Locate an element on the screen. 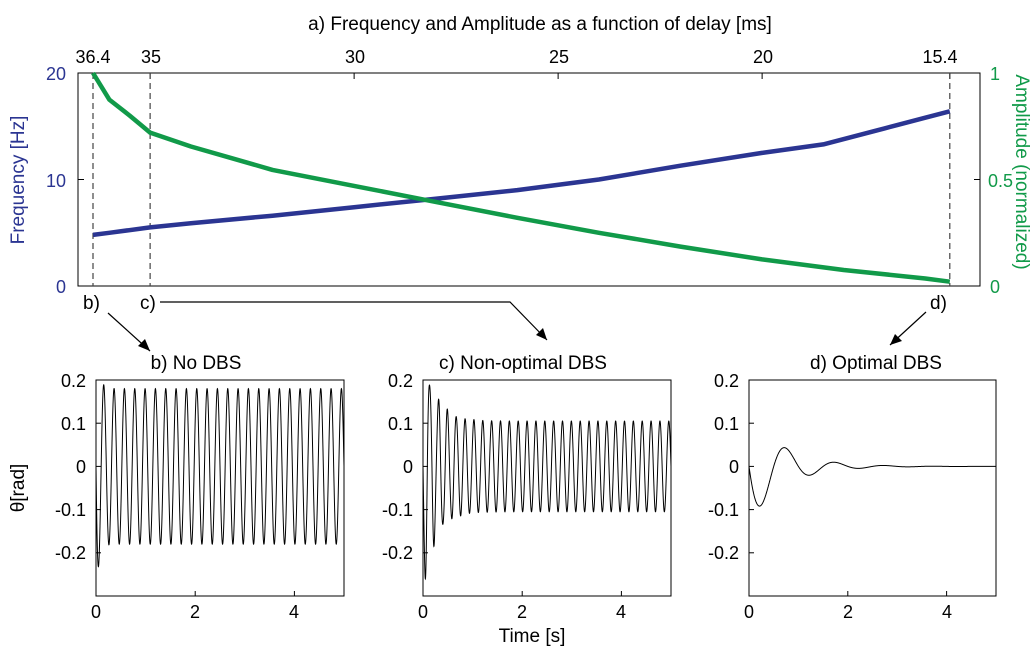  panel-b-title: b) No DBS is located at coordinates (196, 363).